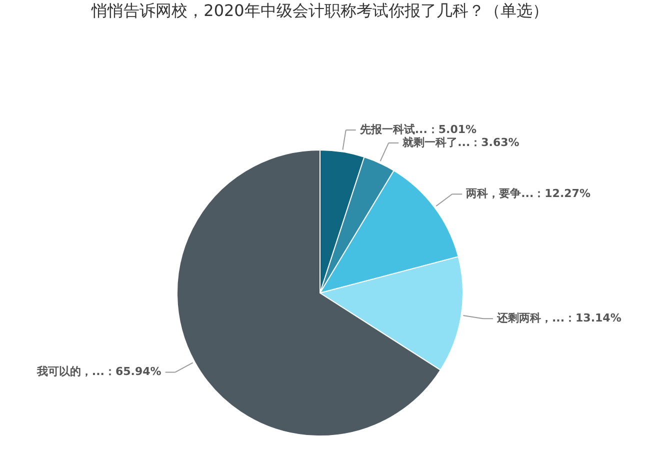  What do you see at coordinates (527, 193) in the screenshot?
I see `slice-label: 两科，要争...：12.27%` at bounding box center [527, 193].